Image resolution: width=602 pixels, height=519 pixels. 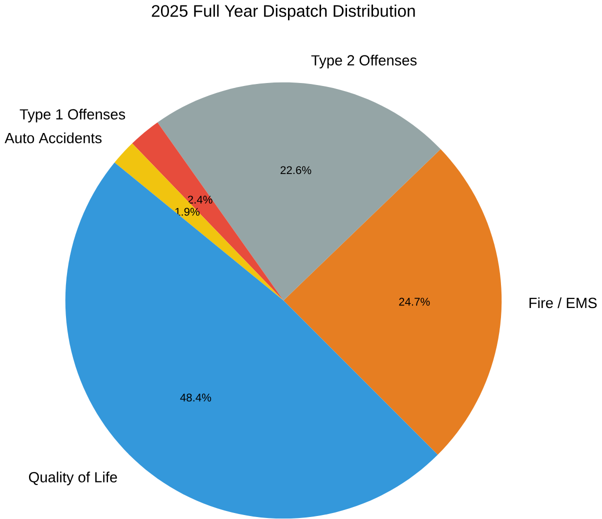 What do you see at coordinates (364, 61) in the screenshot?
I see `slice-label: Type 2 Offenses` at bounding box center [364, 61].